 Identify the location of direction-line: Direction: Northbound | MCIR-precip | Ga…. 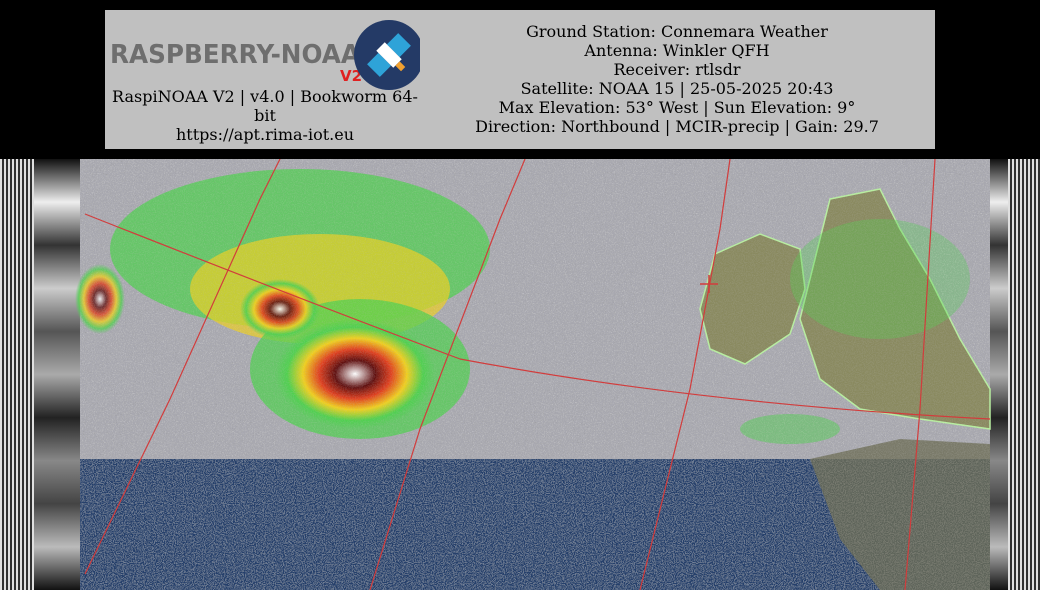
(677, 126).